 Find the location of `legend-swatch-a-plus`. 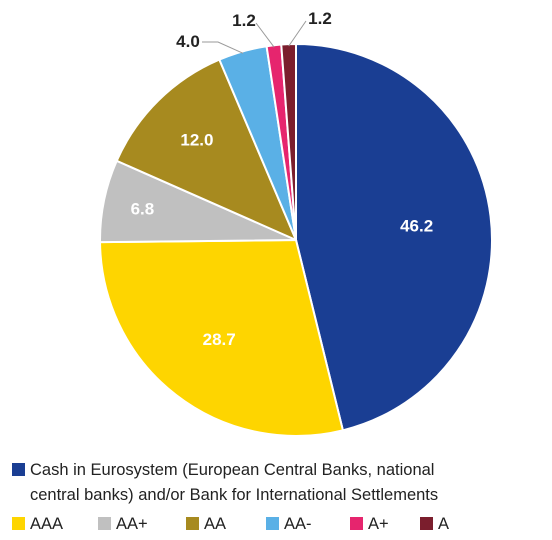

legend-swatch-a-plus is located at coordinates (356, 523).